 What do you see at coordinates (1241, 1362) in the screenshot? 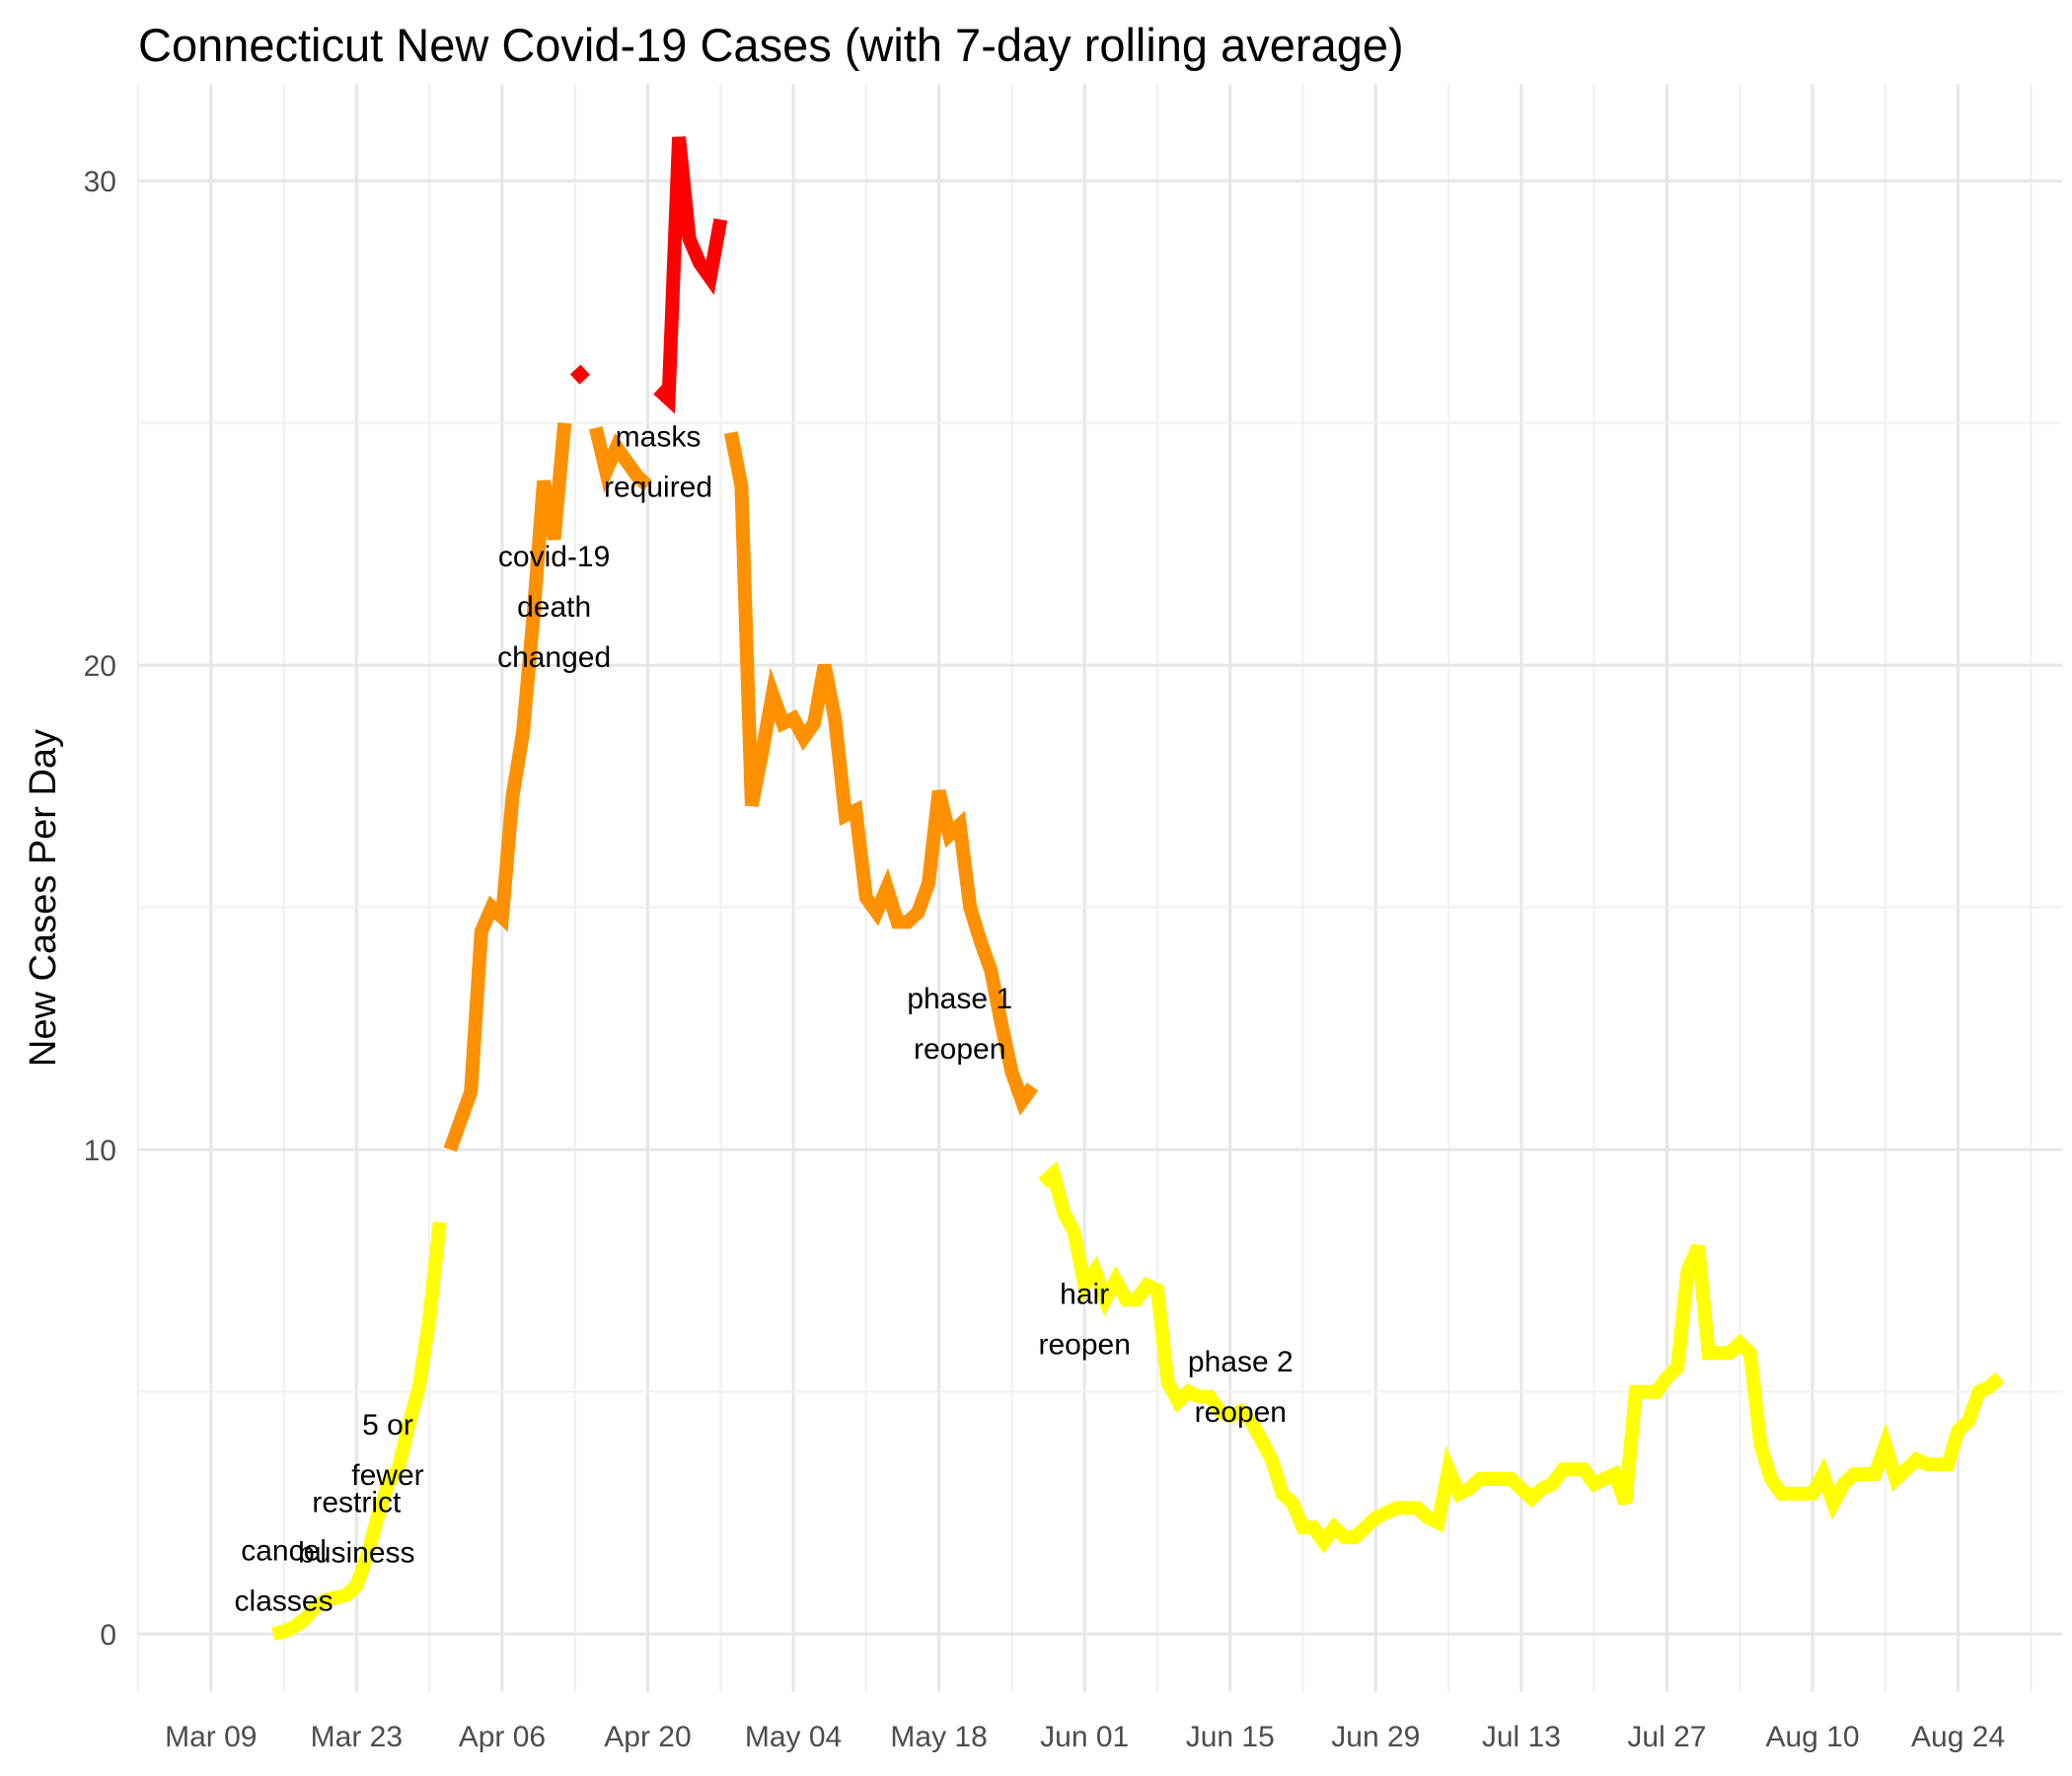
I see `annotation-label: phase 2` at bounding box center [1241, 1362].